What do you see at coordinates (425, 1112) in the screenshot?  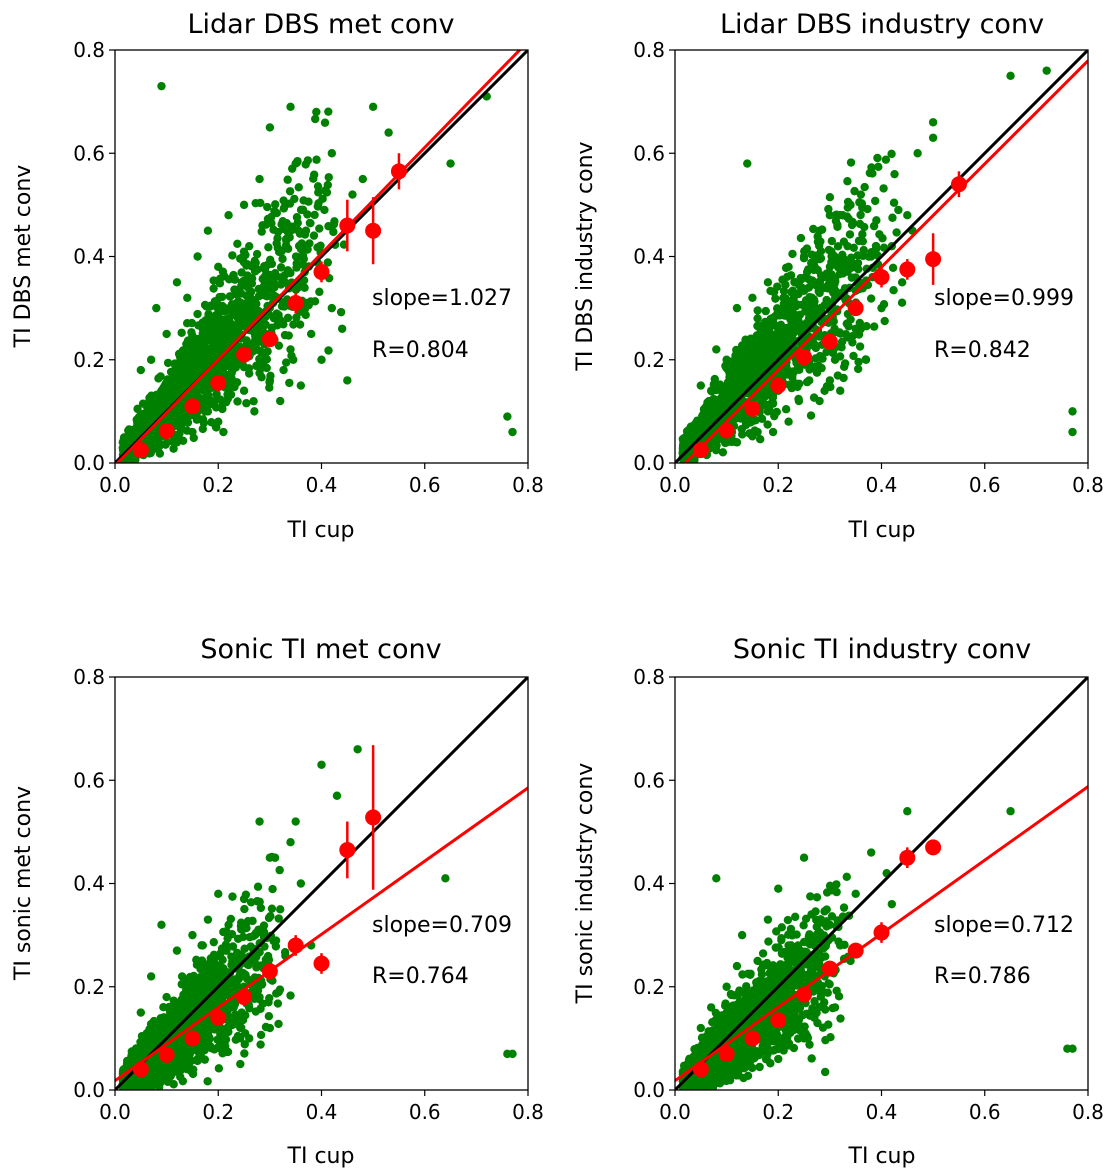 I see `x-tick-label: 0.6` at bounding box center [425, 1112].